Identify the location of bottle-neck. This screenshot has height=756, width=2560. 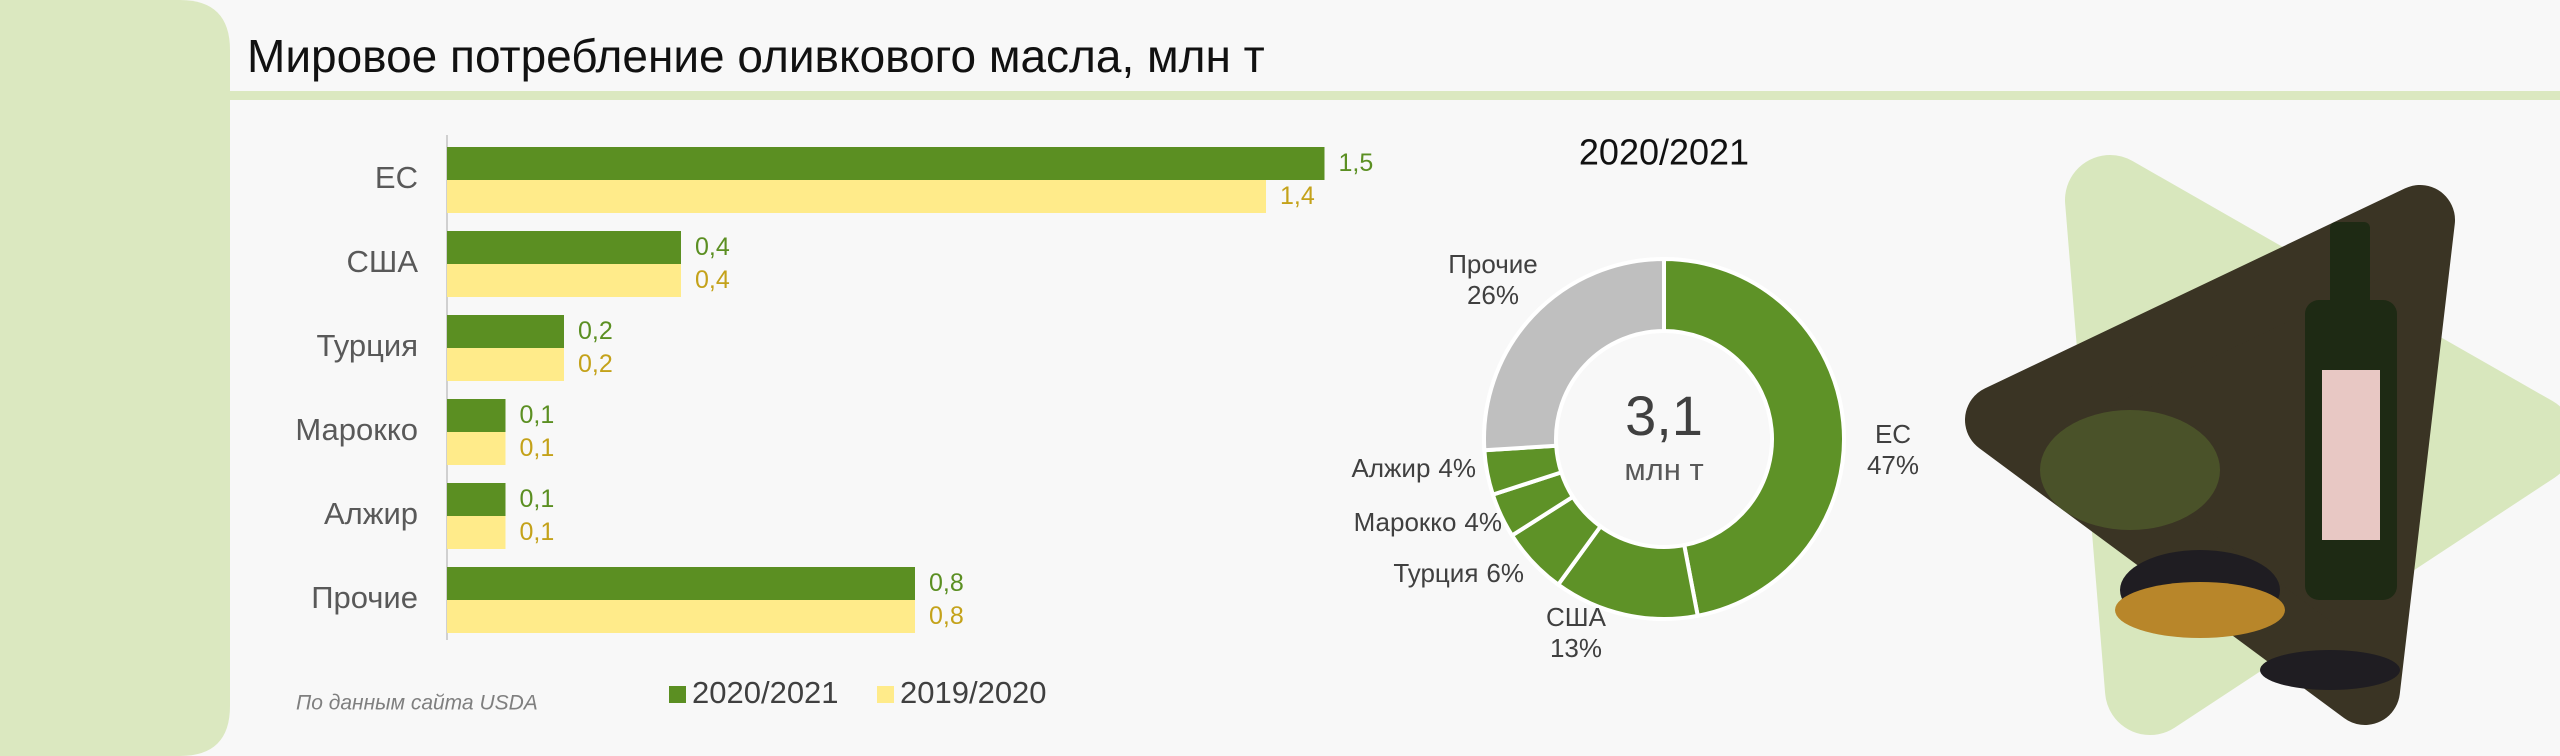
(2350, 267).